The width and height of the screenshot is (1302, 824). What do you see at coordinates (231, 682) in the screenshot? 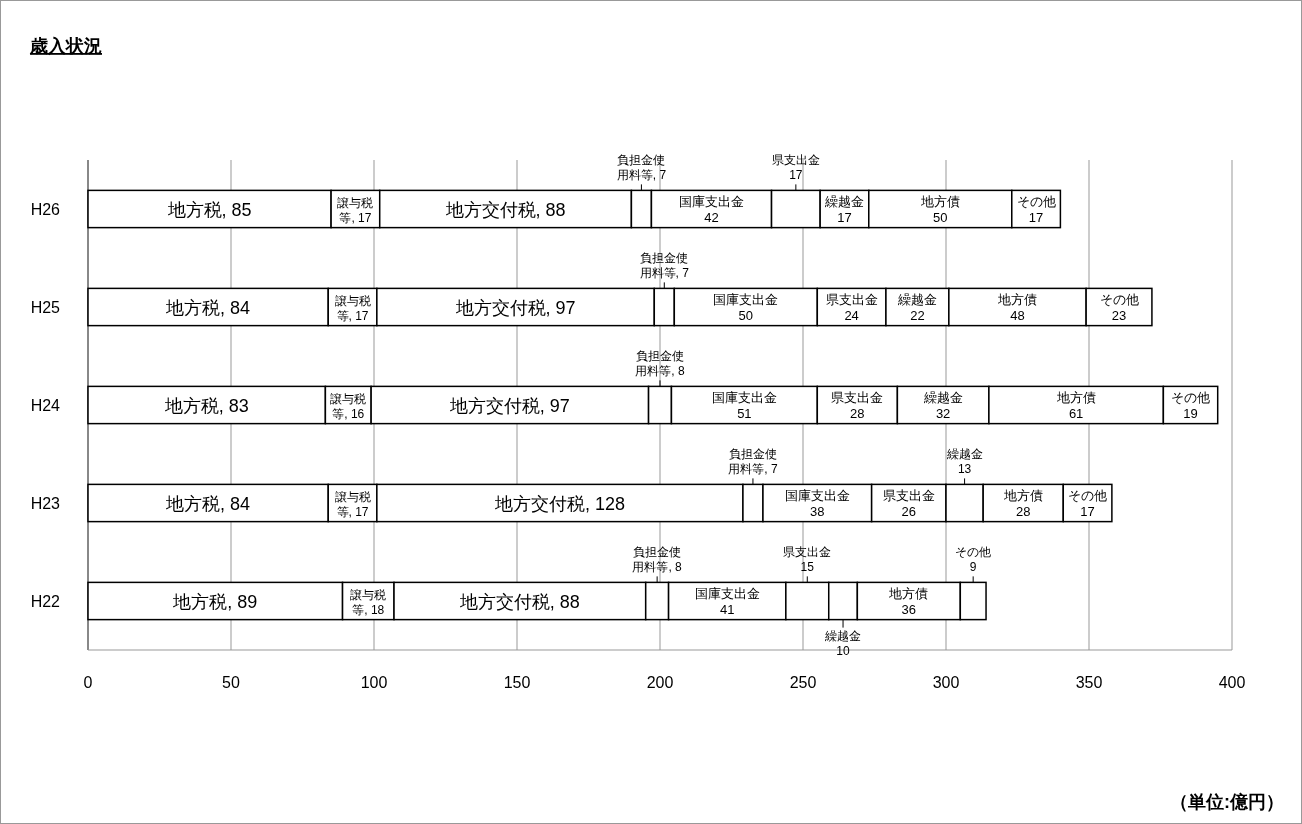
I see `x-tick-label: 50` at bounding box center [231, 682].